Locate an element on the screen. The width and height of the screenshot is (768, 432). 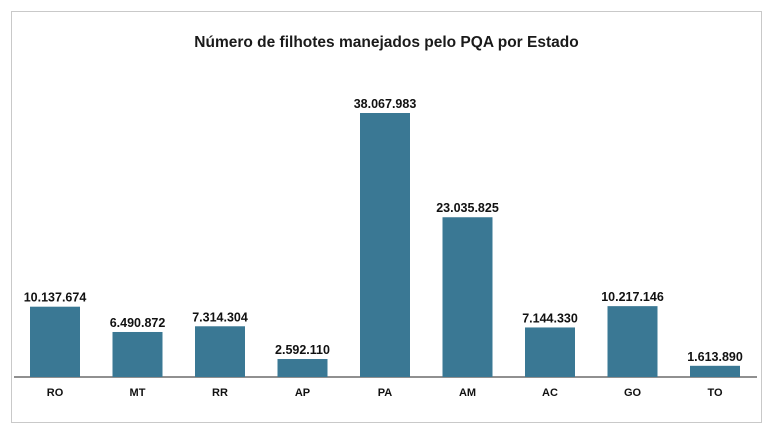
tick-label-am: AM is located at coordinates (467, 393).